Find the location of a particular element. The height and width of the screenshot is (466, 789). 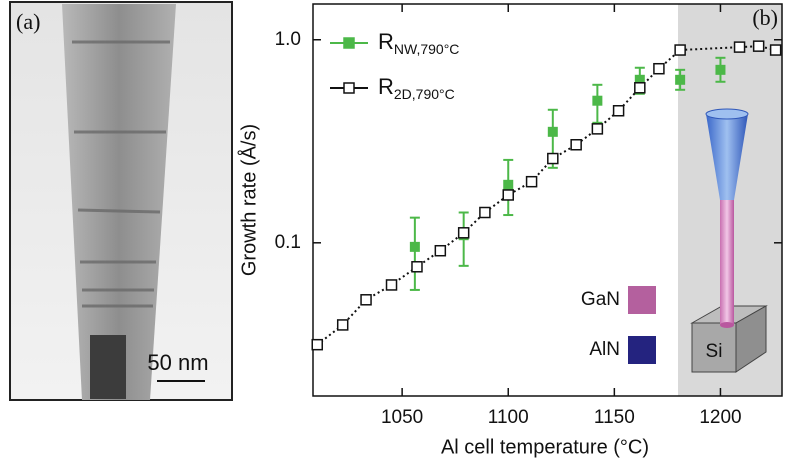

y-axis-label: Growth rate (Å/s) is located at coordinates (248, 200).